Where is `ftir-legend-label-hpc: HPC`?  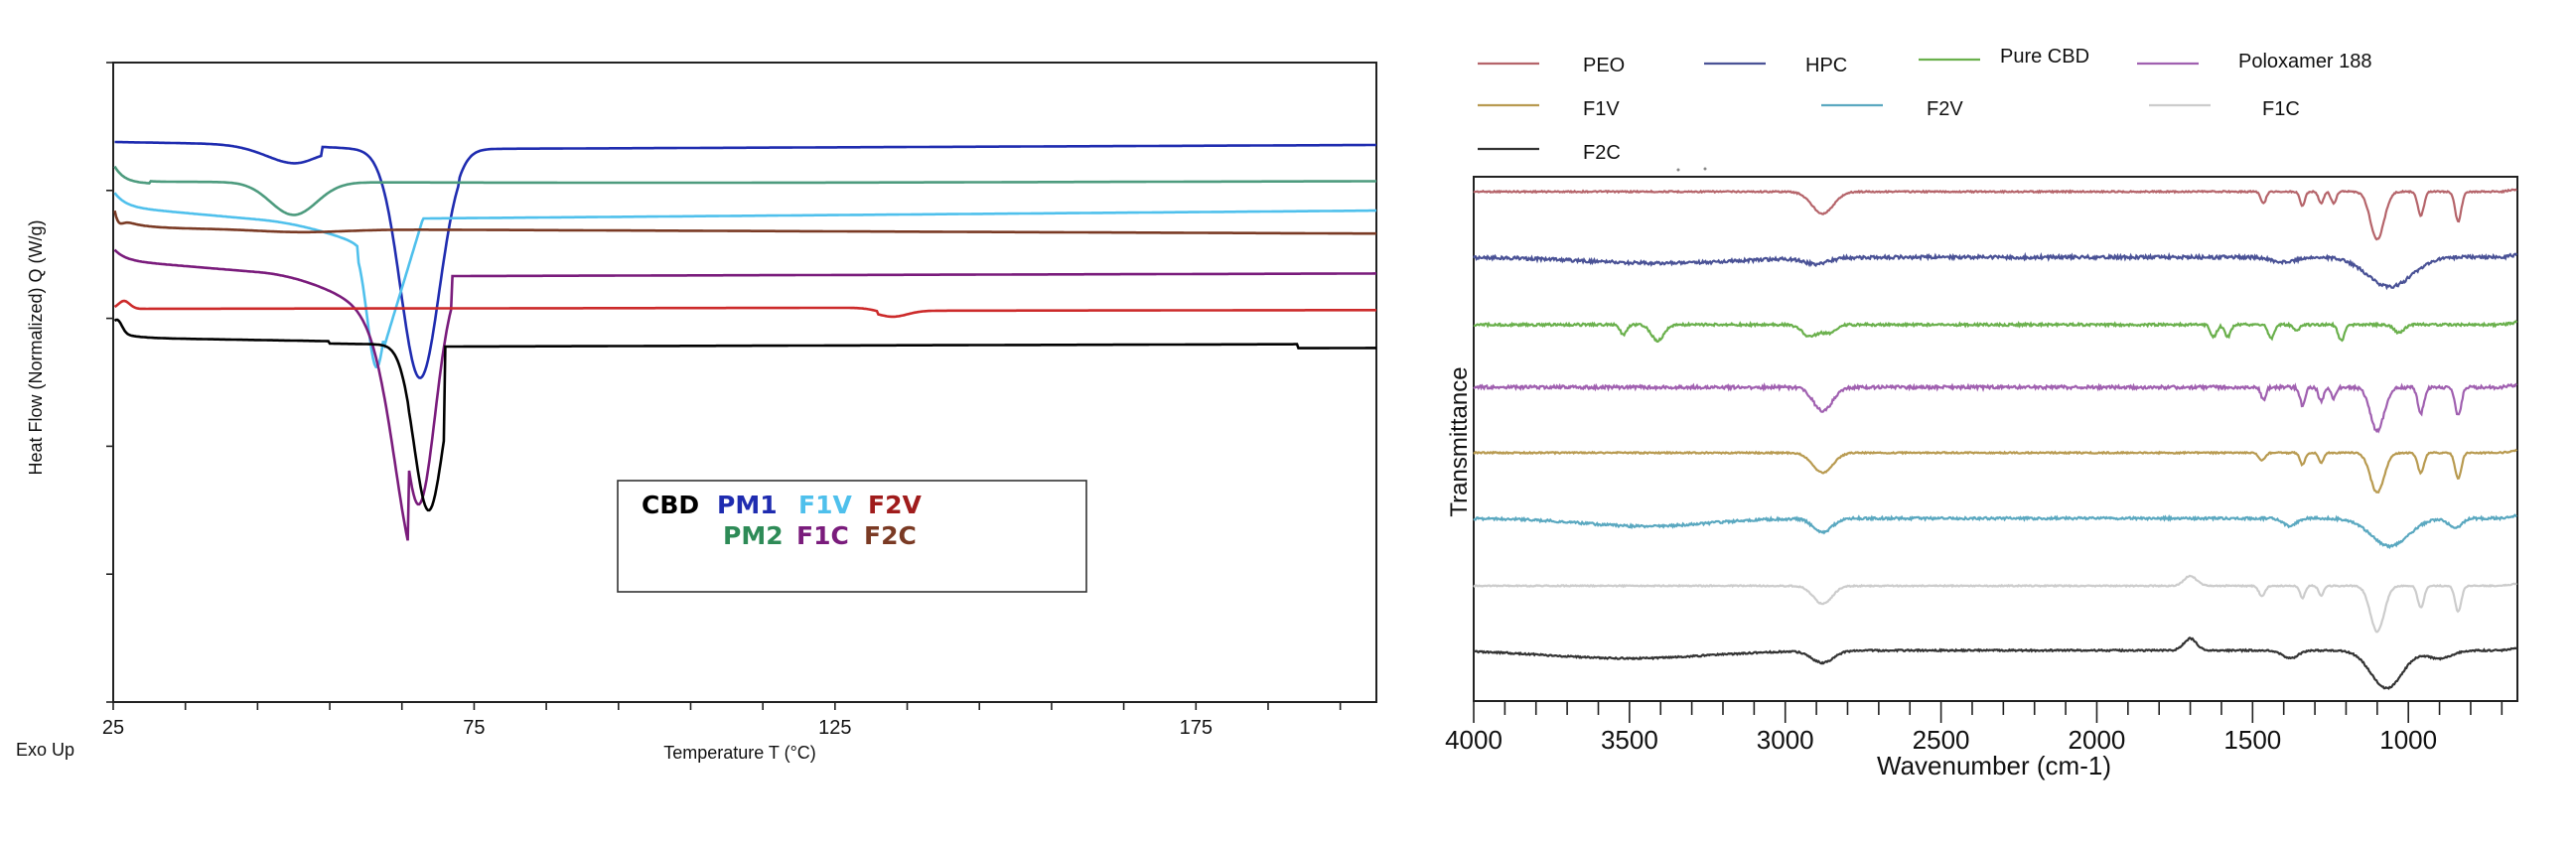 ftir-legend-label-hpc: HPC is located at coordinates (1826, 66).